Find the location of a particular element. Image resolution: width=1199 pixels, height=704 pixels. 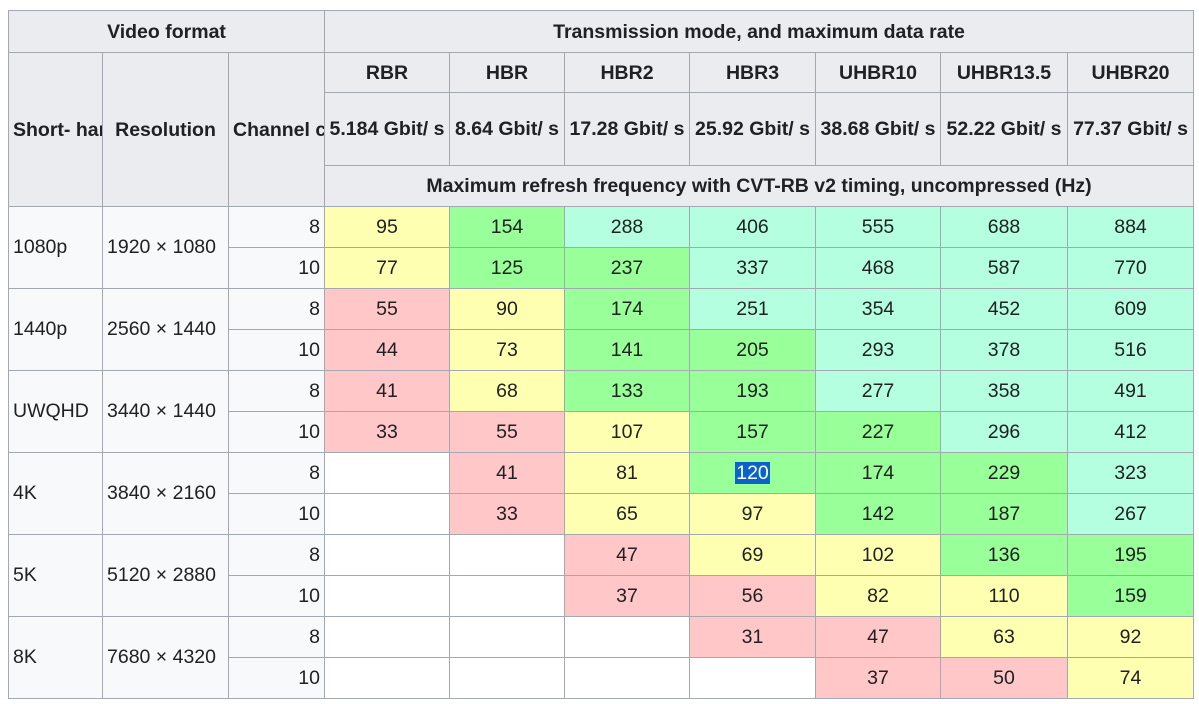

refresh-rate-cell: 187 is located at coordinates (1004, 514).